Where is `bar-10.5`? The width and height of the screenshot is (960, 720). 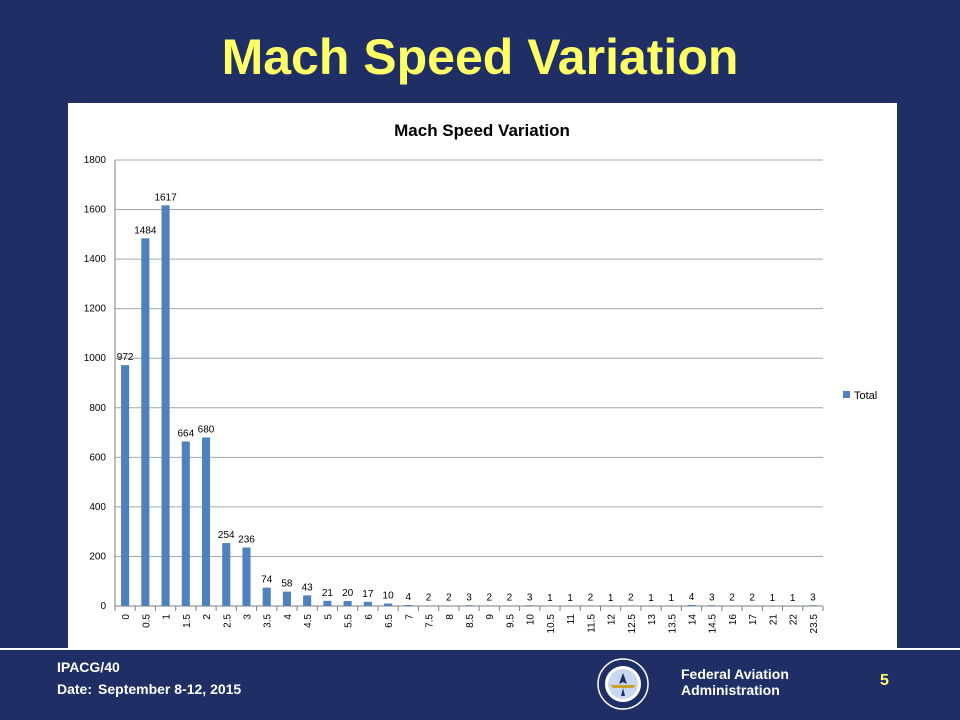
bar-10.5 is located at coordinates (549, 606).